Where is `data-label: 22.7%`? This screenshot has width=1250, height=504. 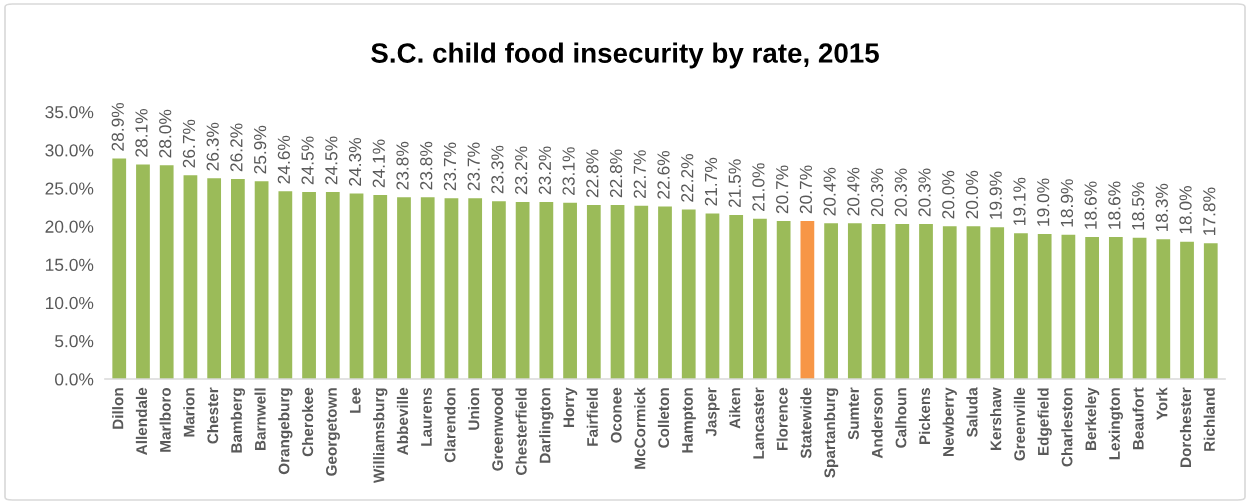 data-label: 22.7% is located at coordinates (639, 174).